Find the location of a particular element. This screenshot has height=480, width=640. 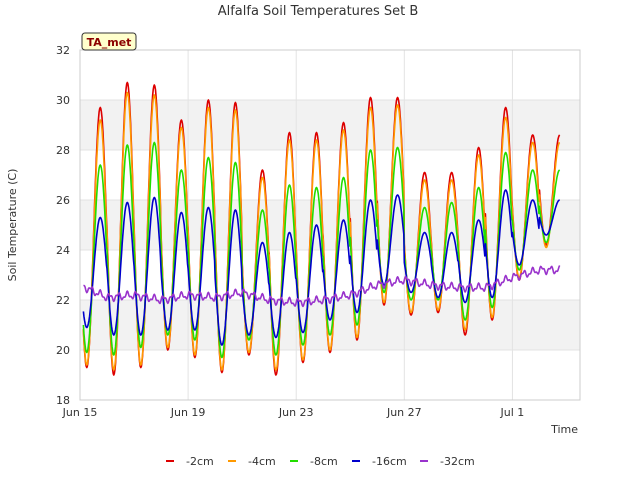

x-tick-label: Jun 19 is located at coordinates (188, 412).